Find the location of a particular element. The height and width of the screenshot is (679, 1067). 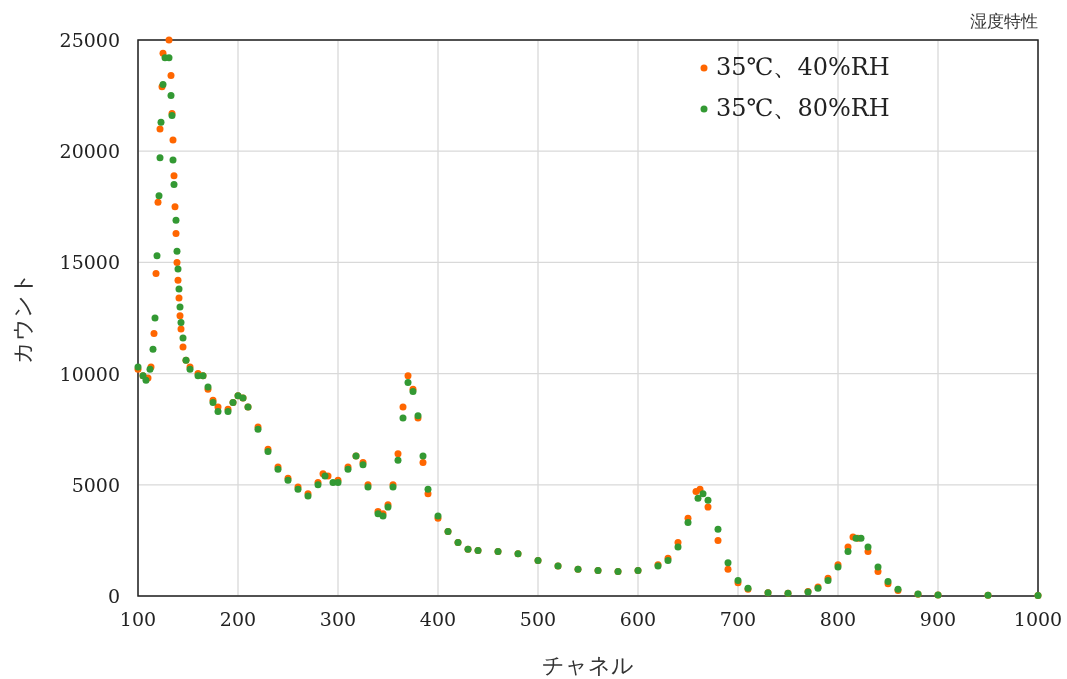

y-tick-label: 10000 is located at coordinates (89, 373).